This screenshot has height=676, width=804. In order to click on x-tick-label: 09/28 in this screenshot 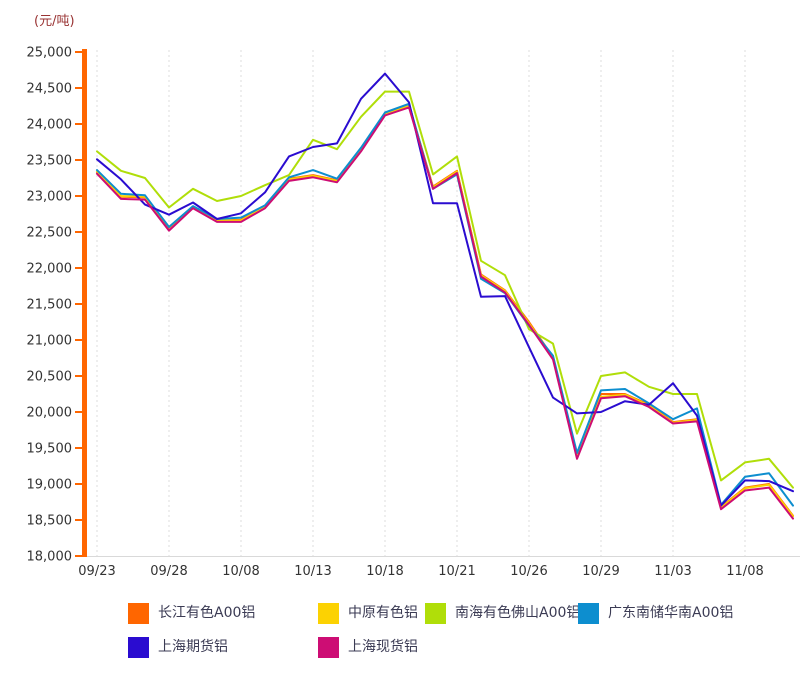, I will do `click(168, 571)`.